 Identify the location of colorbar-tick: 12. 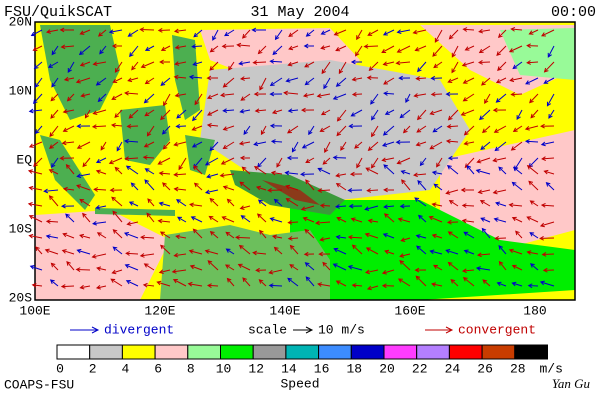
(256, 368).